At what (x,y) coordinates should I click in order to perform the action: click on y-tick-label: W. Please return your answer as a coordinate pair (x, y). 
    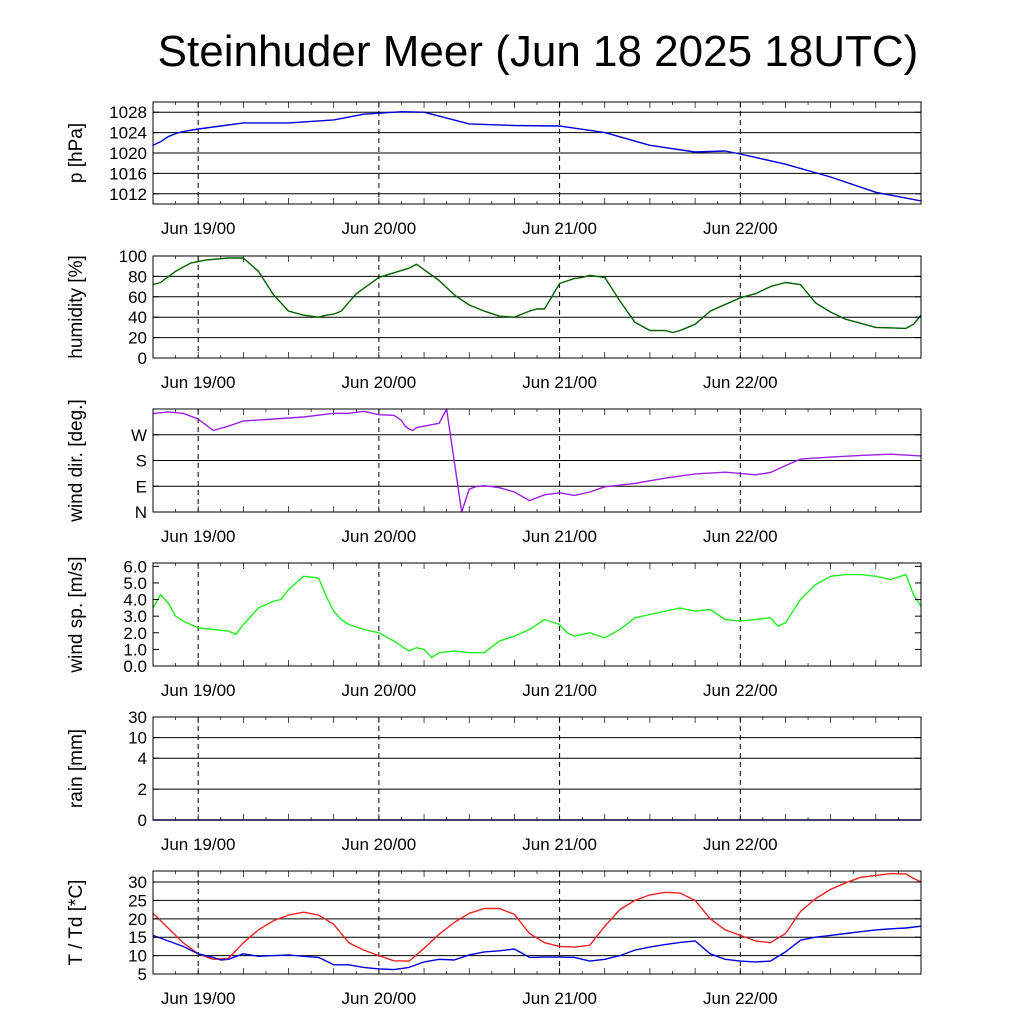
    Looking at the image, I should click on (139, 435).